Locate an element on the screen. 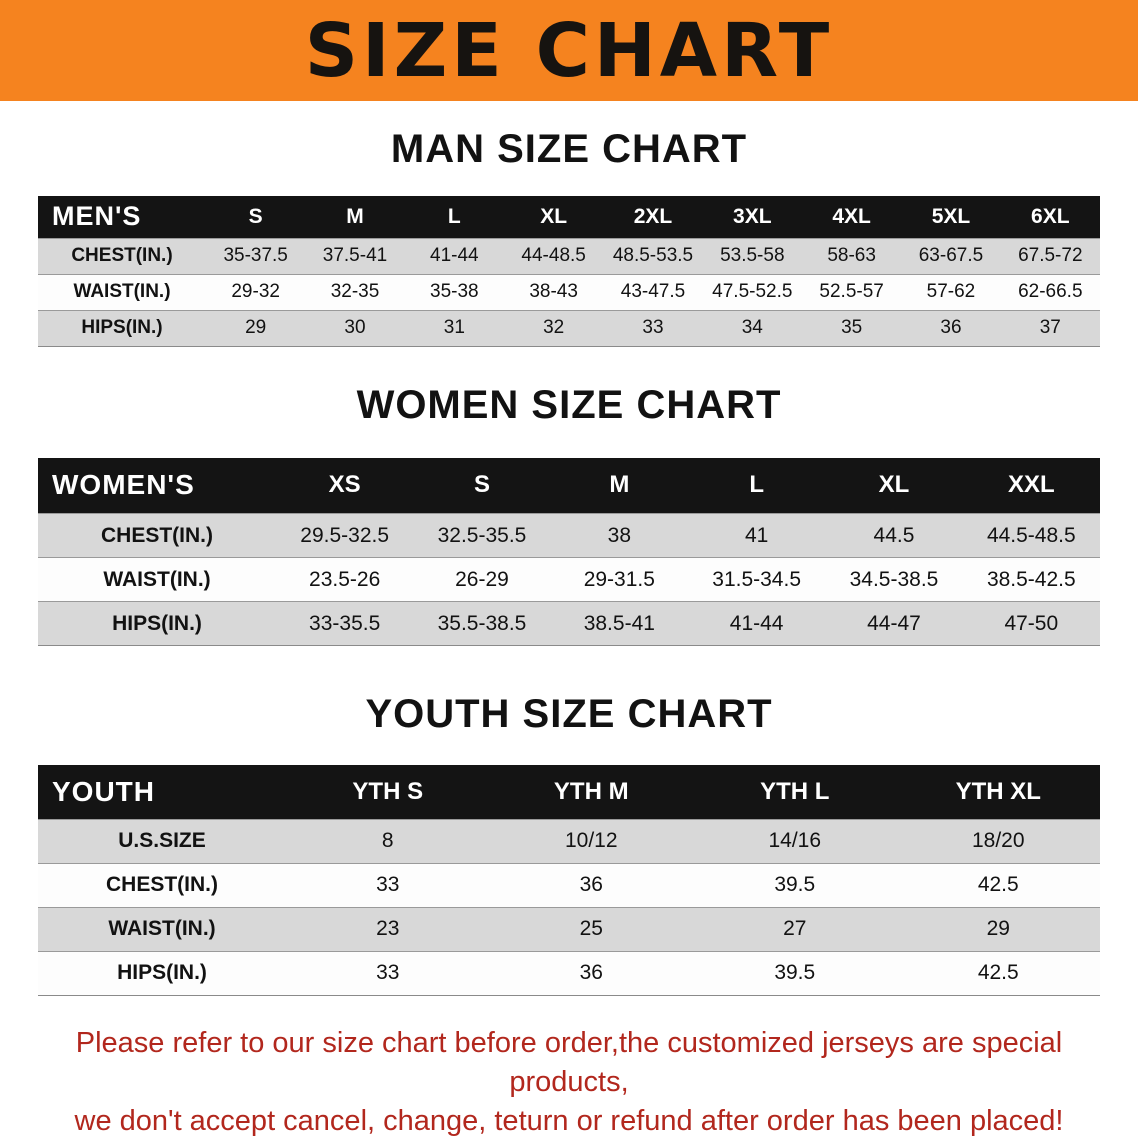  size-column-header: 6XL is located at coordinates (1050, 217).